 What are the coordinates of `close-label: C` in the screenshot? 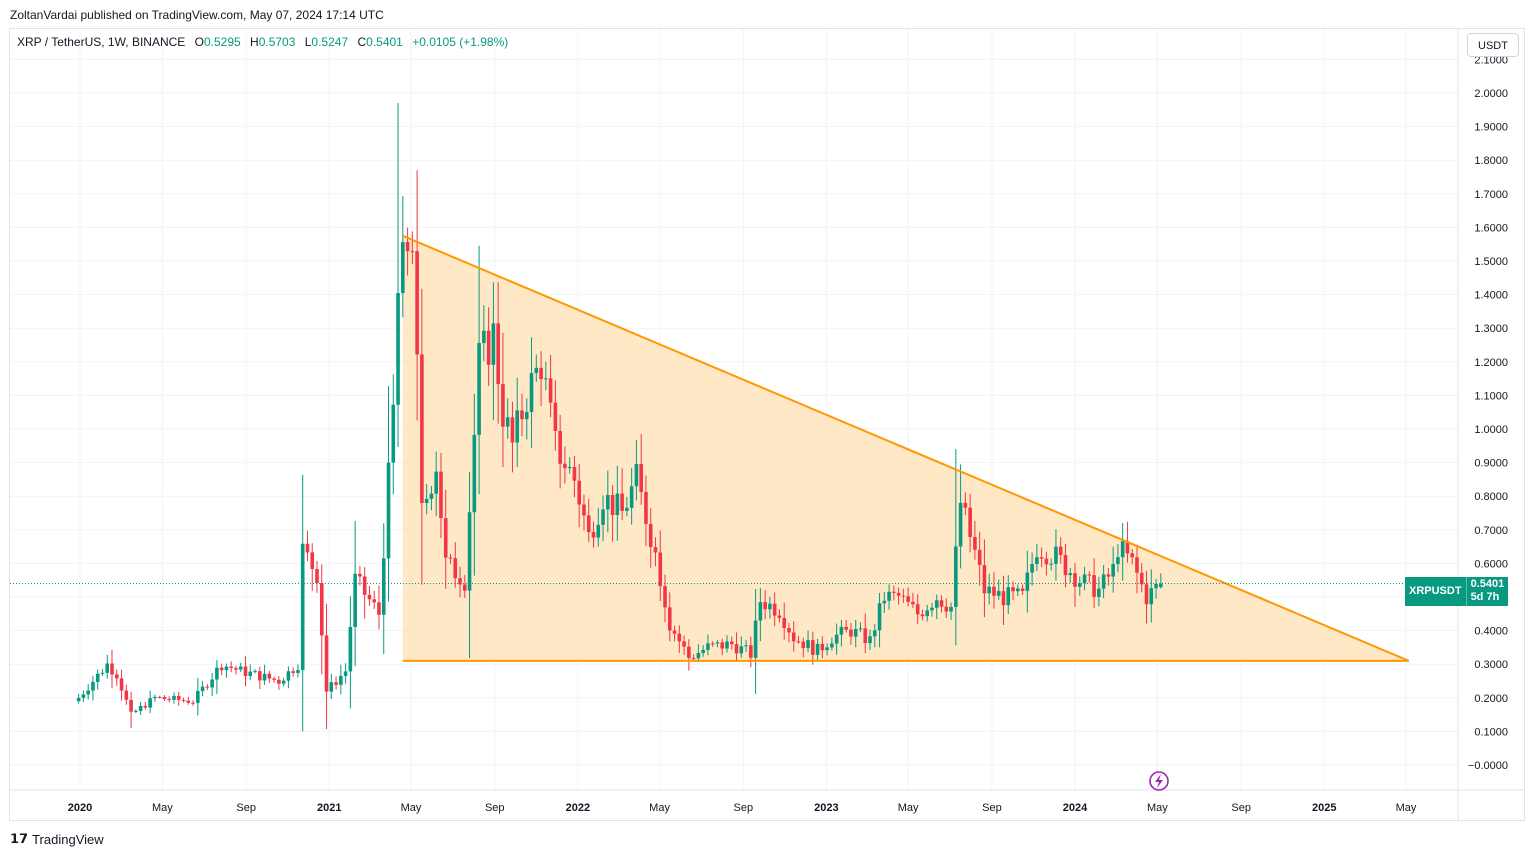 It's located at (362, 42).